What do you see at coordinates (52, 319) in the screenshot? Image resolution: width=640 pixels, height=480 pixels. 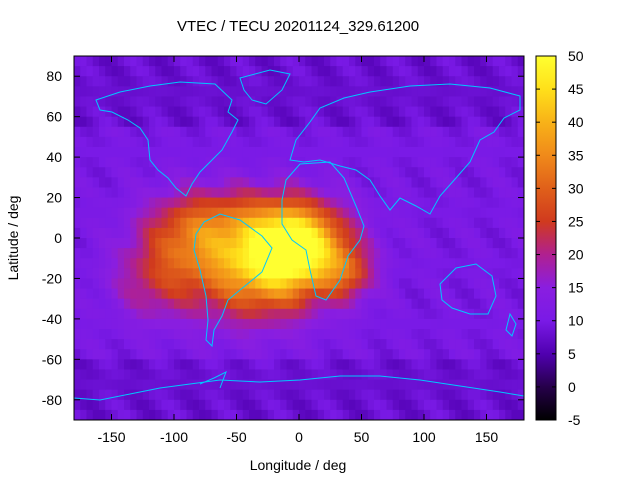 I see `y-tick-label: -40` at bounding box center [52, 319].